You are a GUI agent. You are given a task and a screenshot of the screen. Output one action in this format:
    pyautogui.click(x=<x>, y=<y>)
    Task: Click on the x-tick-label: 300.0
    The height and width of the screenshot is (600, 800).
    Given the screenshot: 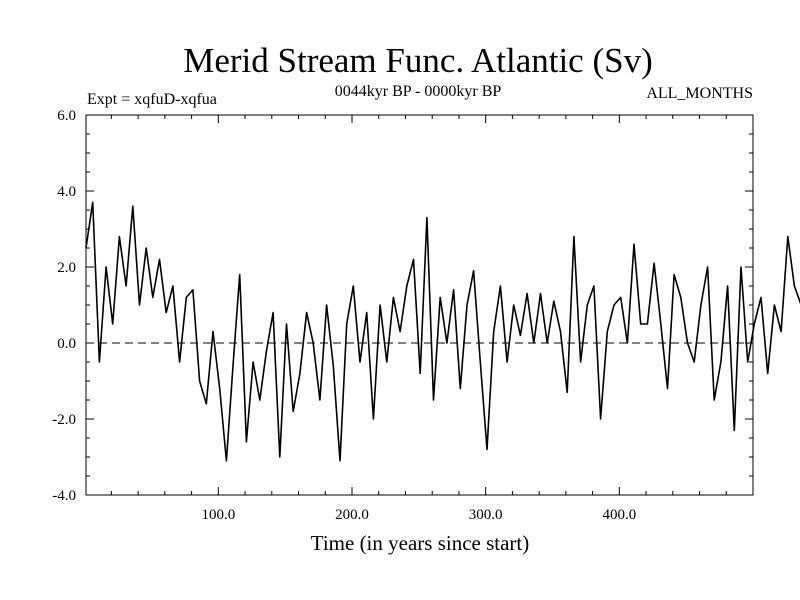 What is the action you would take?
    pyautogui.click(x=486, y=515)
    